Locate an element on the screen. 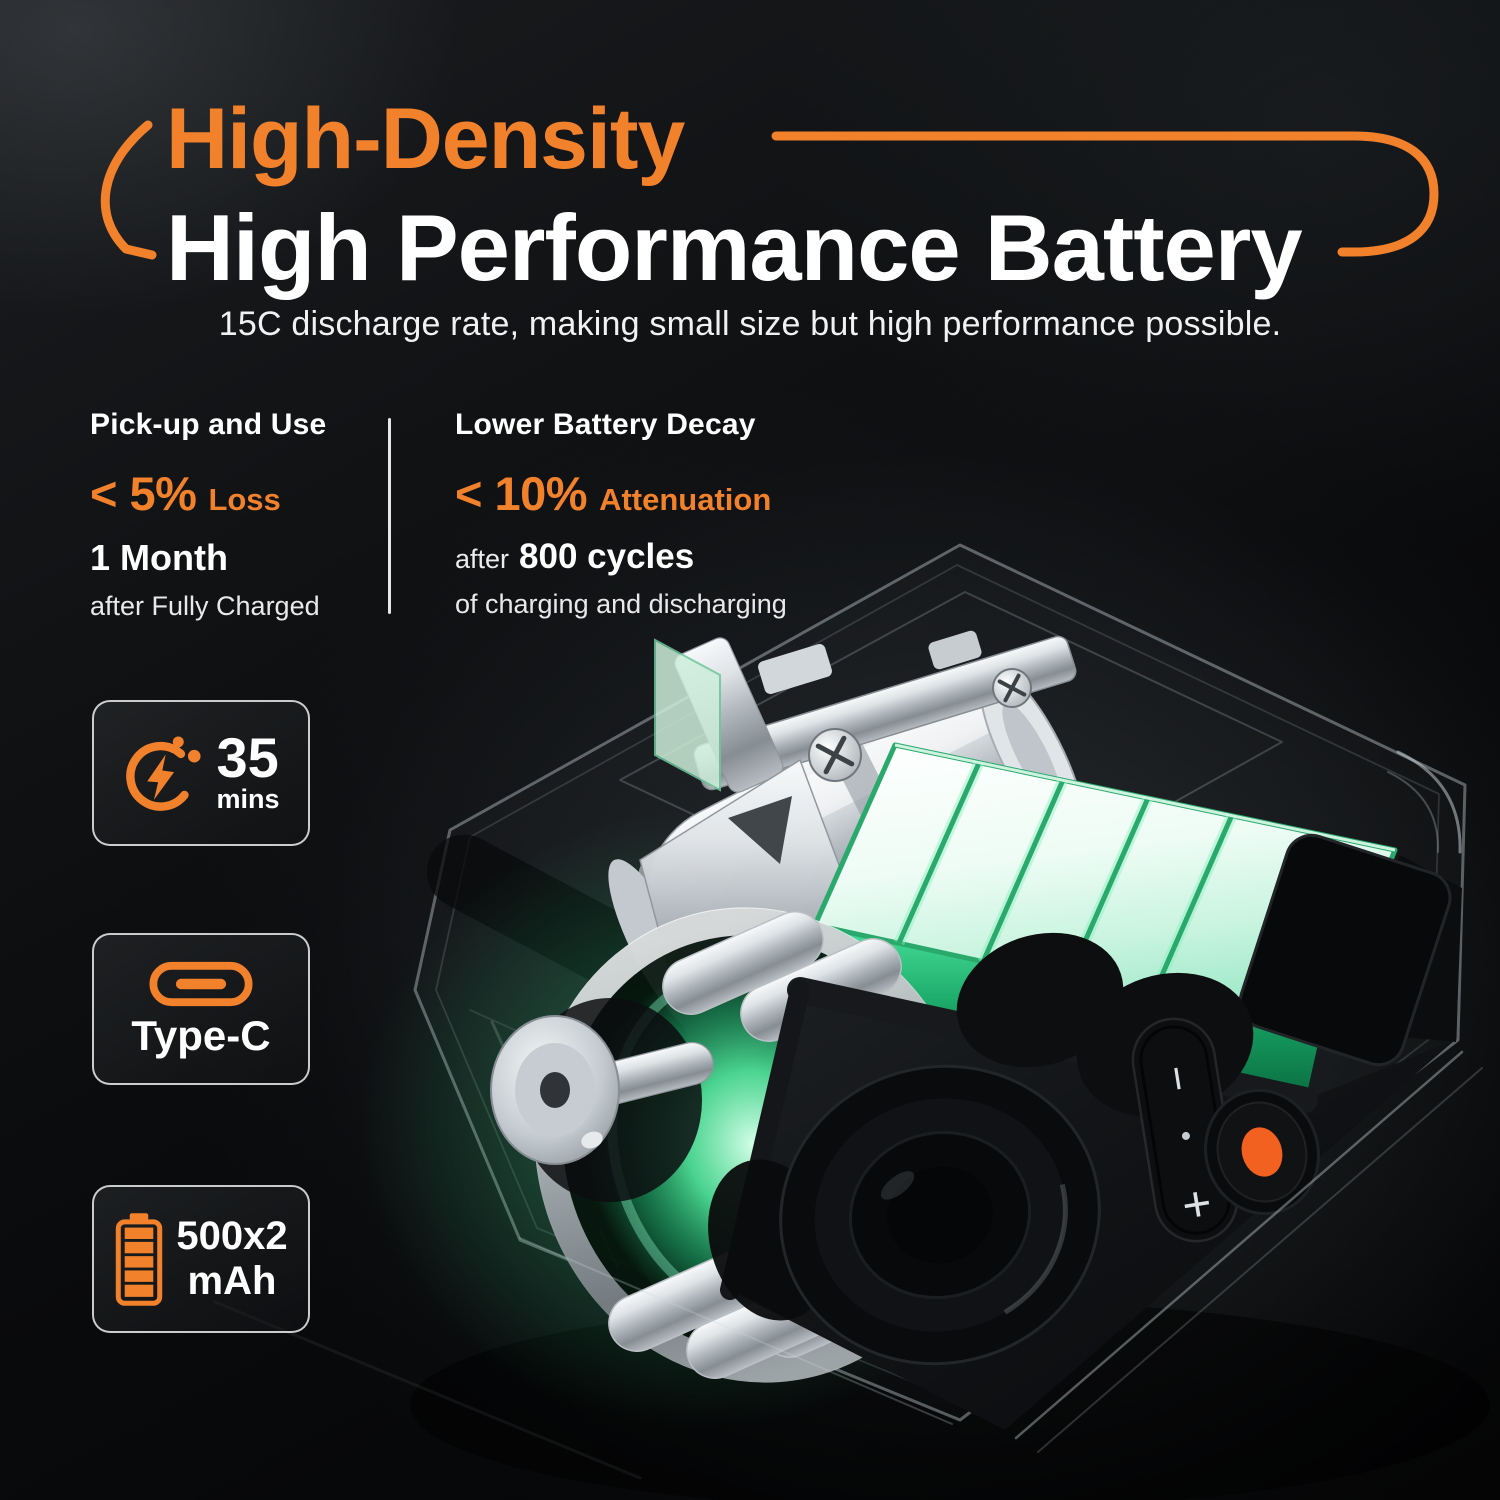 The width and height of the screenshot is (1500, 1500). stat-right-highlight-label: Attenuation is located at coordinates (685, 499).